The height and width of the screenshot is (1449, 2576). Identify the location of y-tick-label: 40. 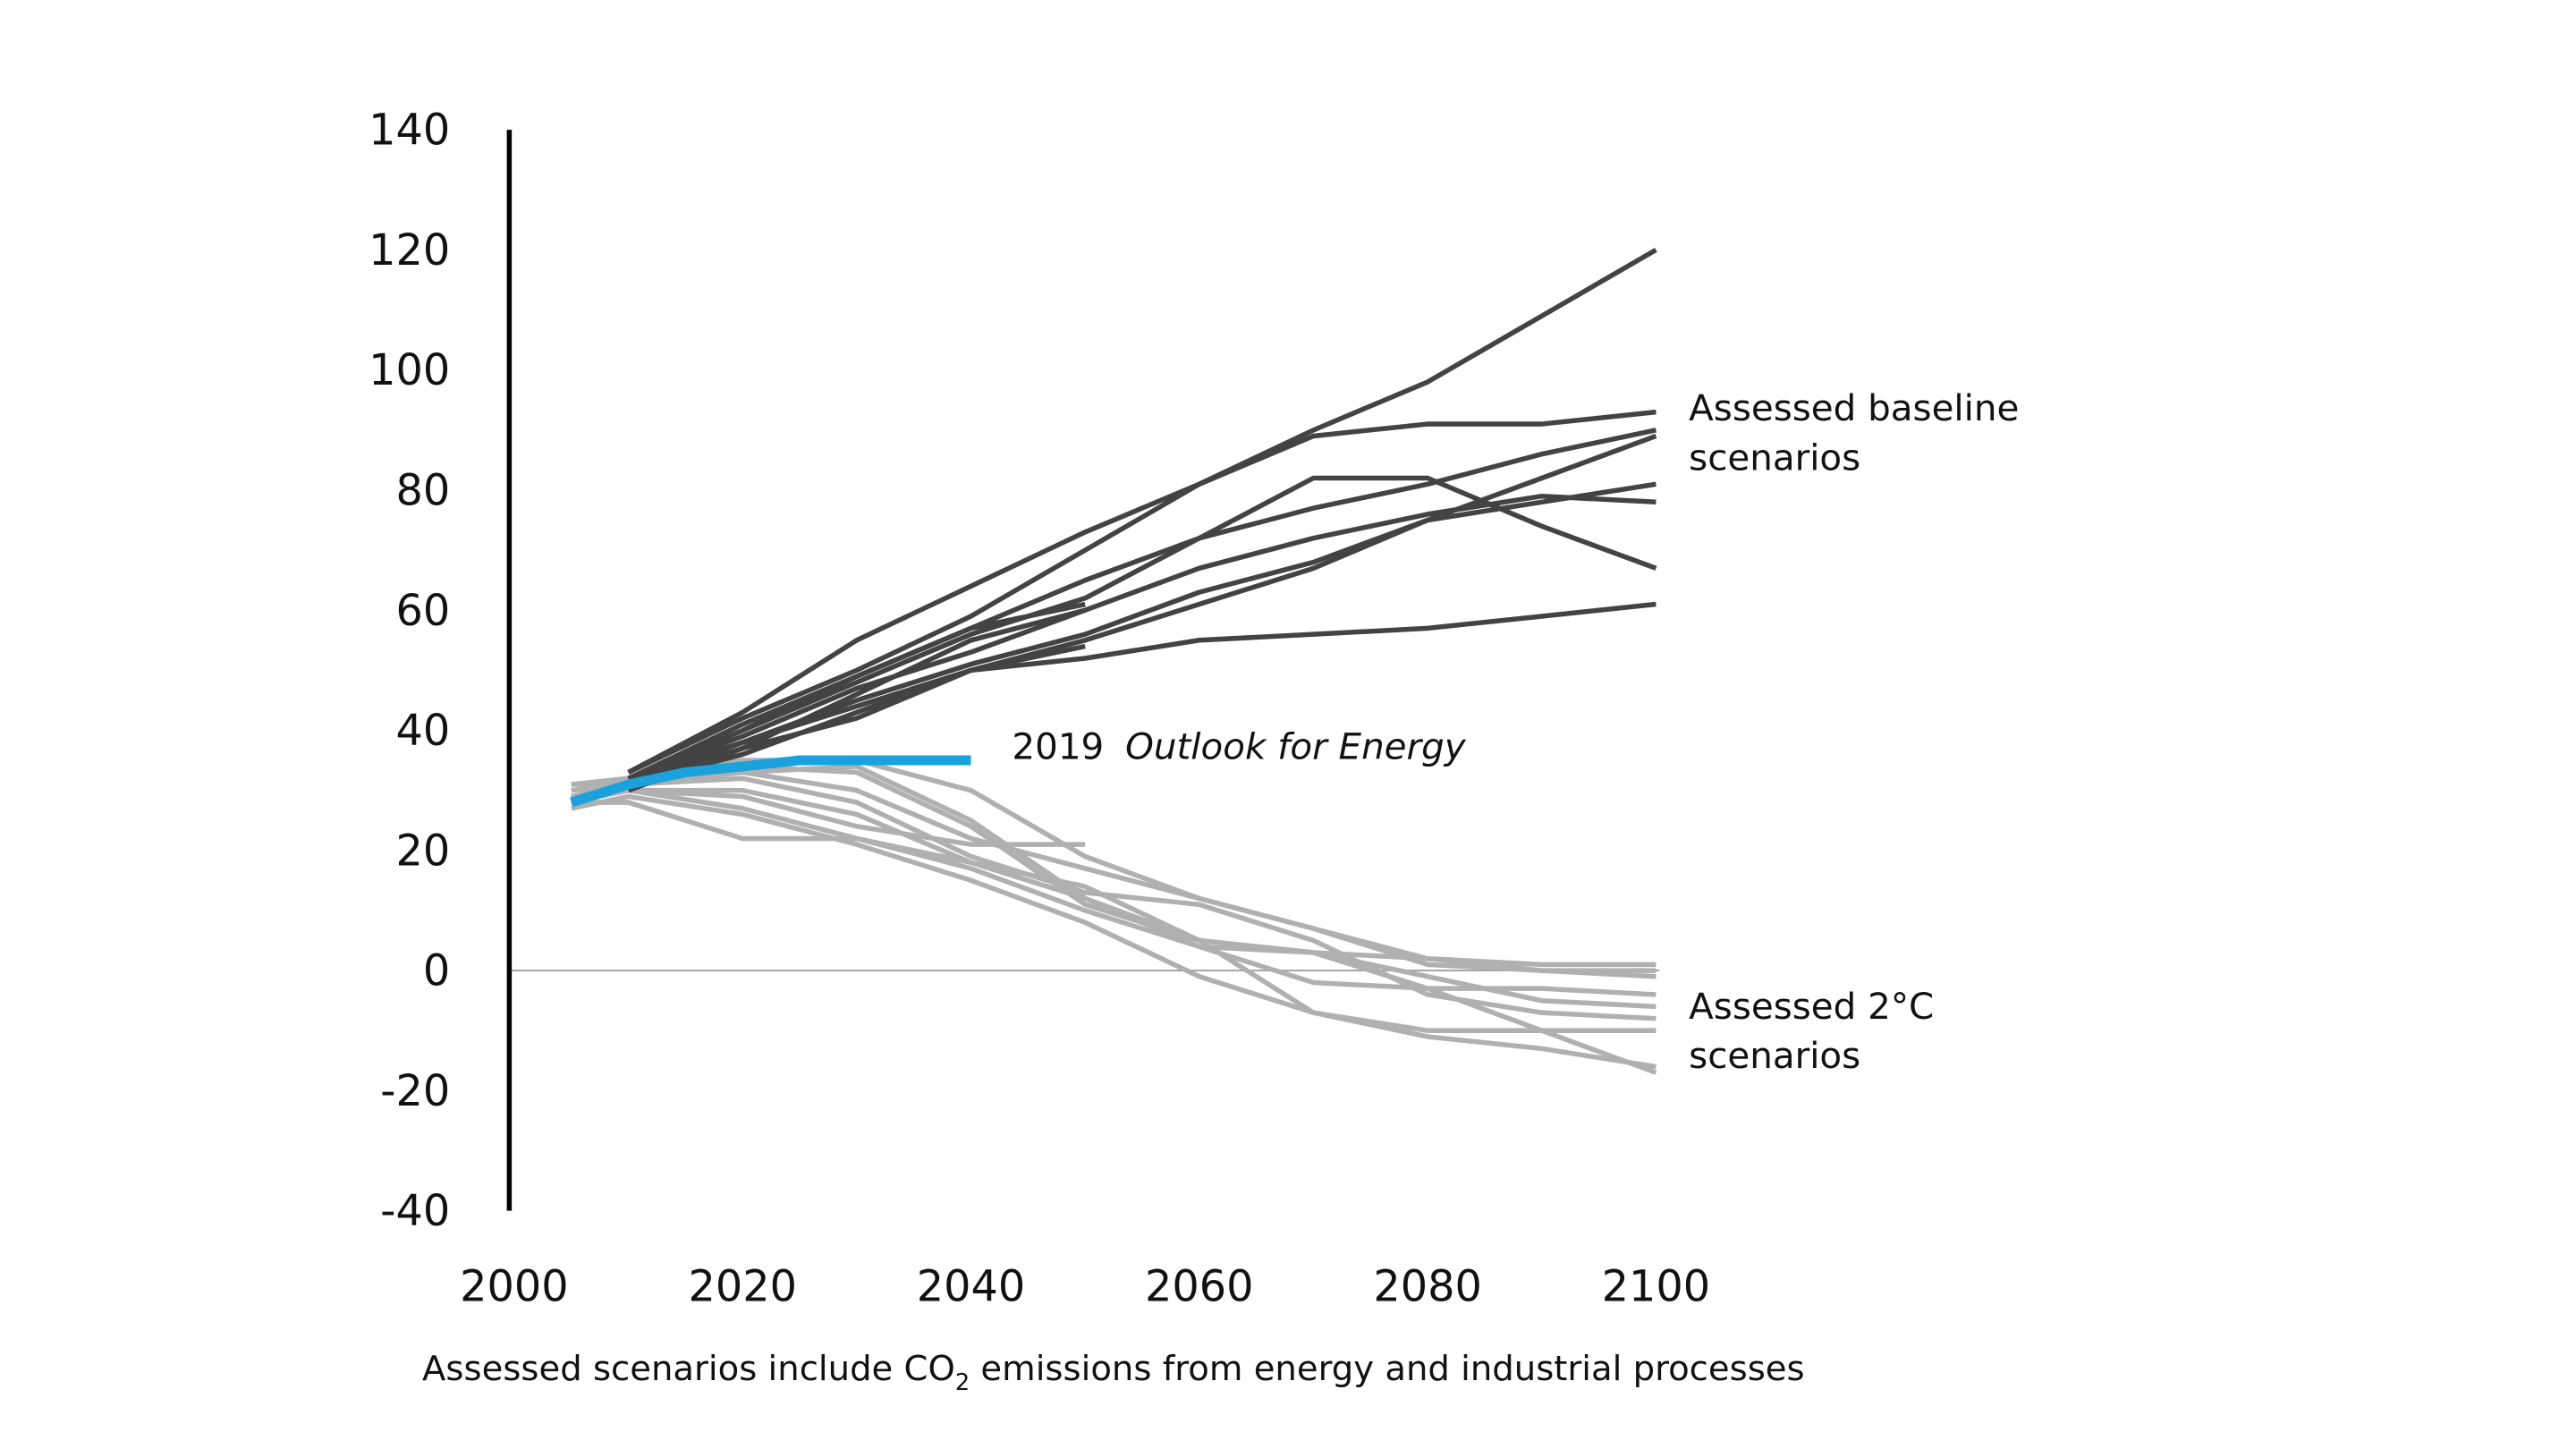
(422, 731).